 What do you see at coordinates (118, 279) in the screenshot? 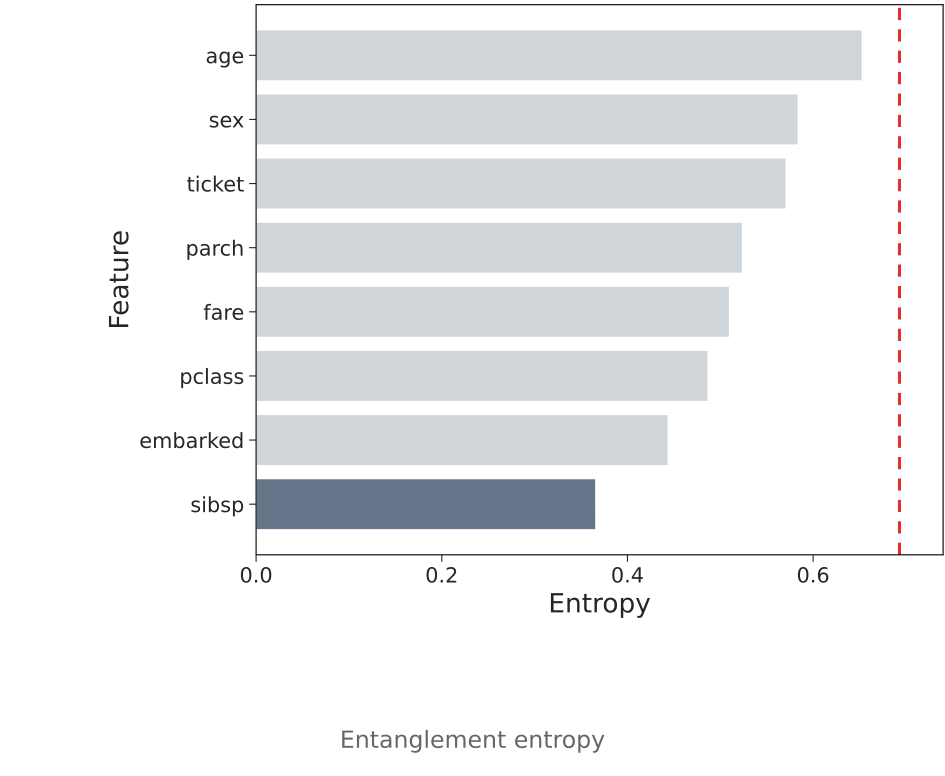
I see `y-axis-title: Feature` at bounding box center [118, 279].